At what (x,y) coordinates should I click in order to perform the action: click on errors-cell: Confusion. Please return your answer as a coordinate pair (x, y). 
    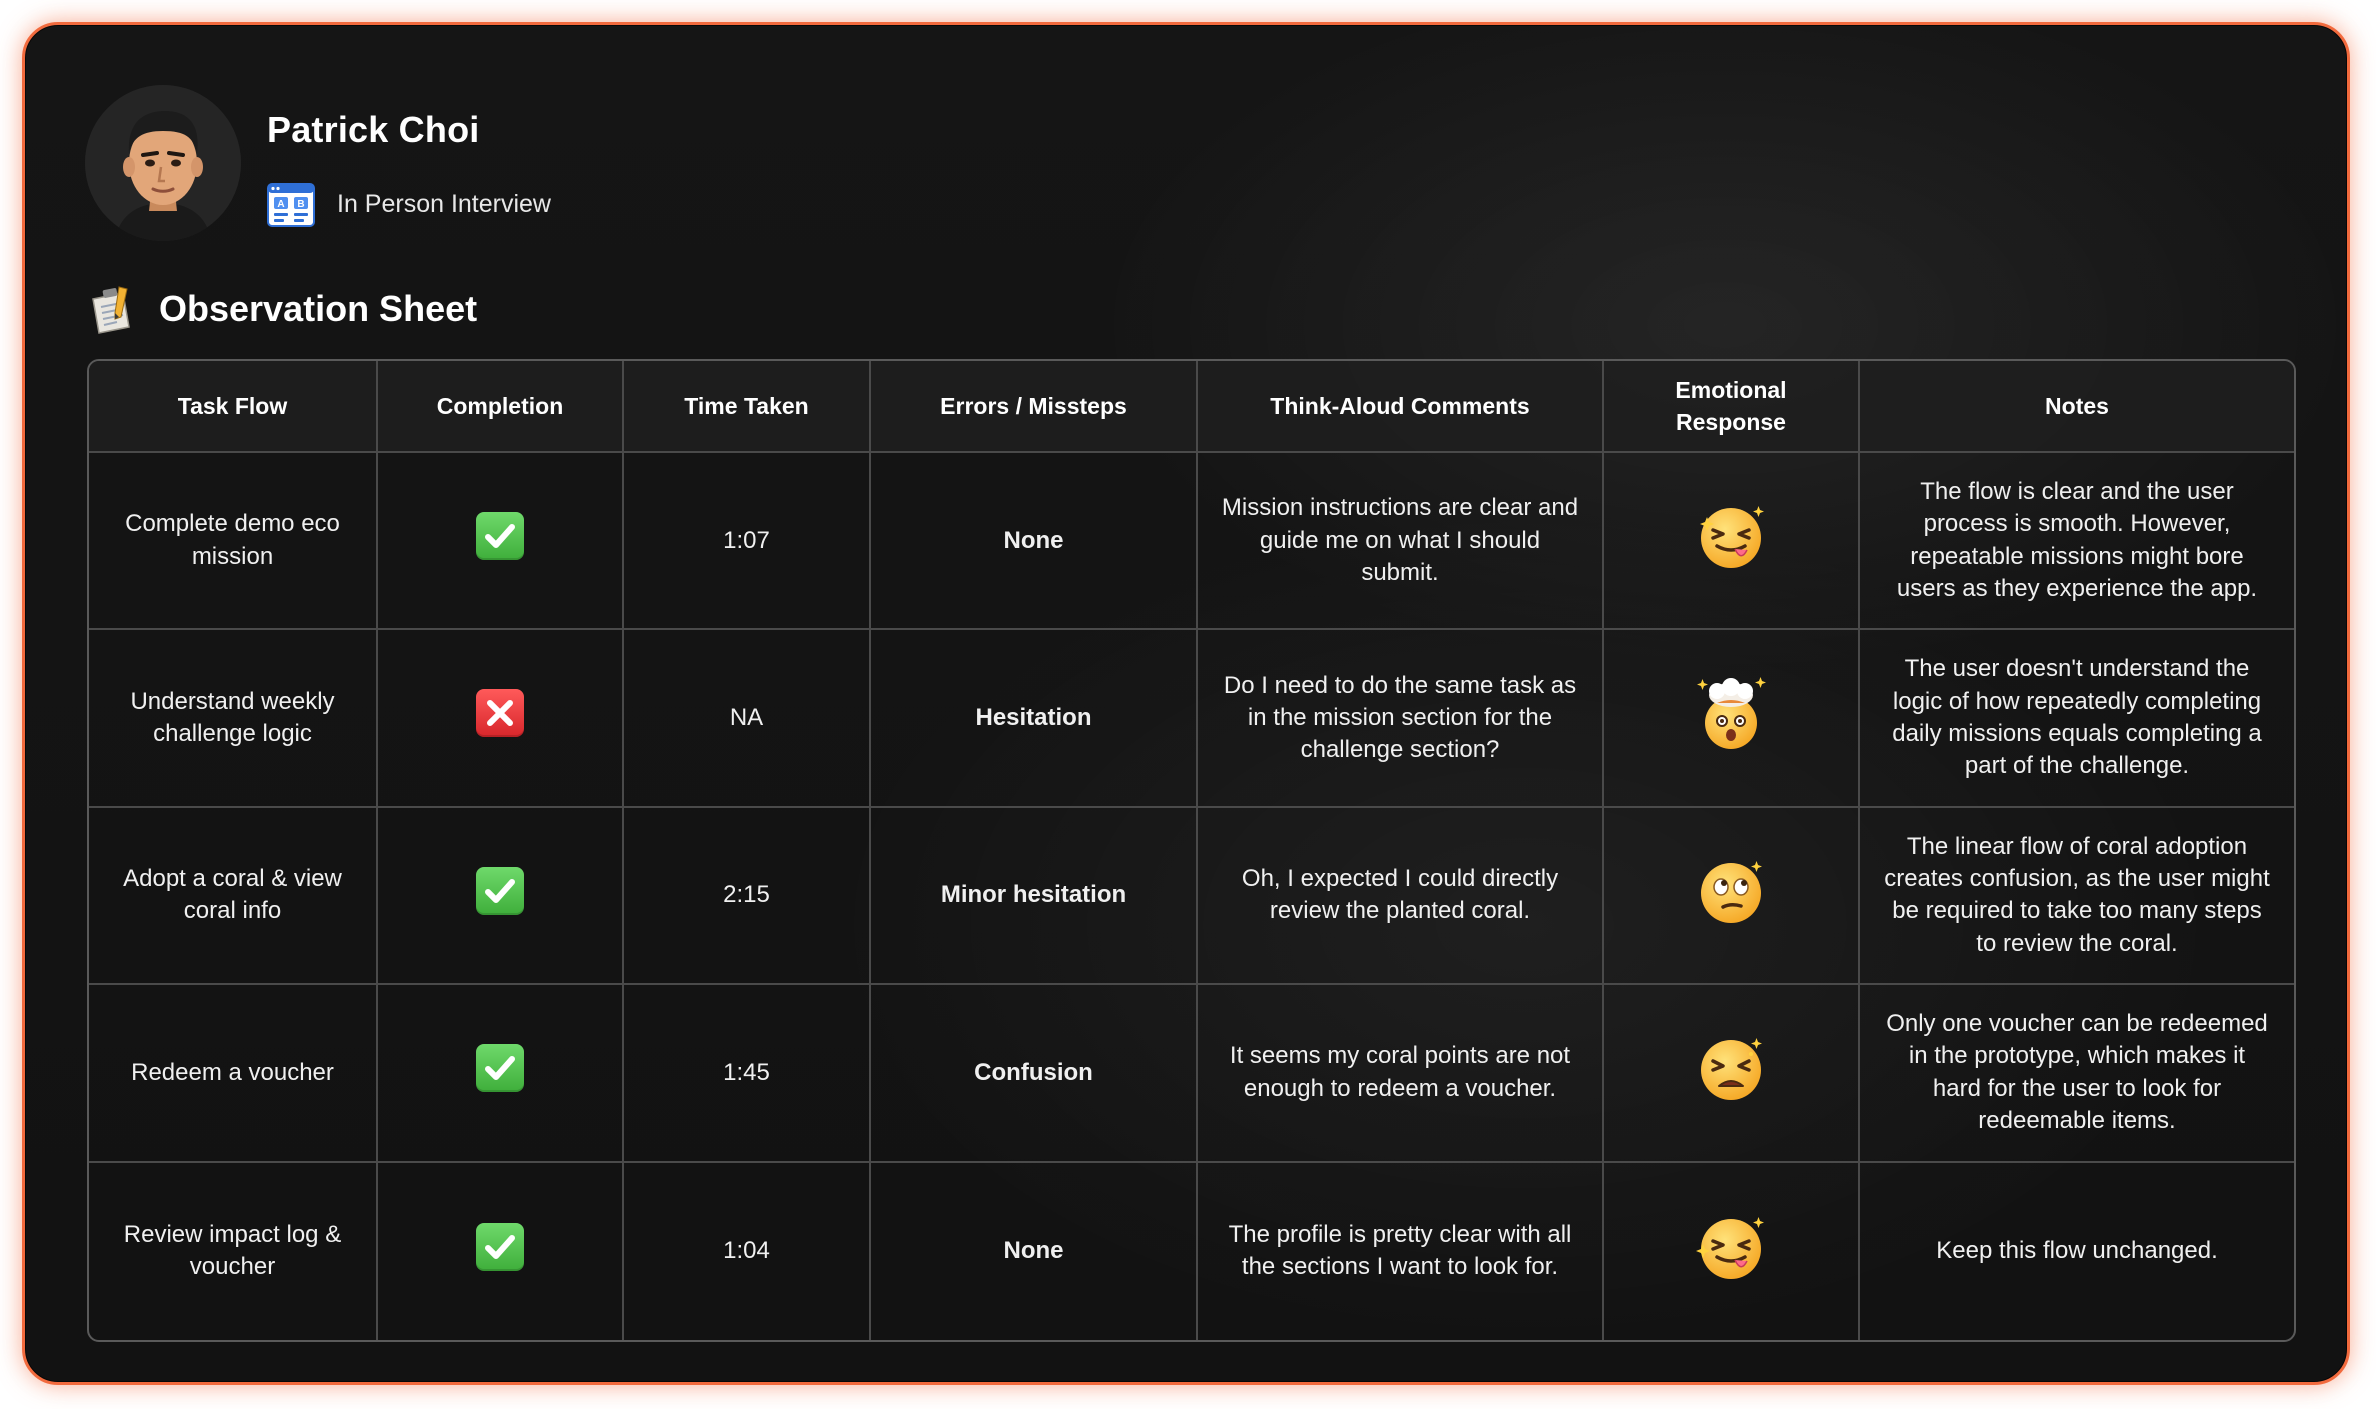
    Looking at the image, I should click on (1034, 1074).